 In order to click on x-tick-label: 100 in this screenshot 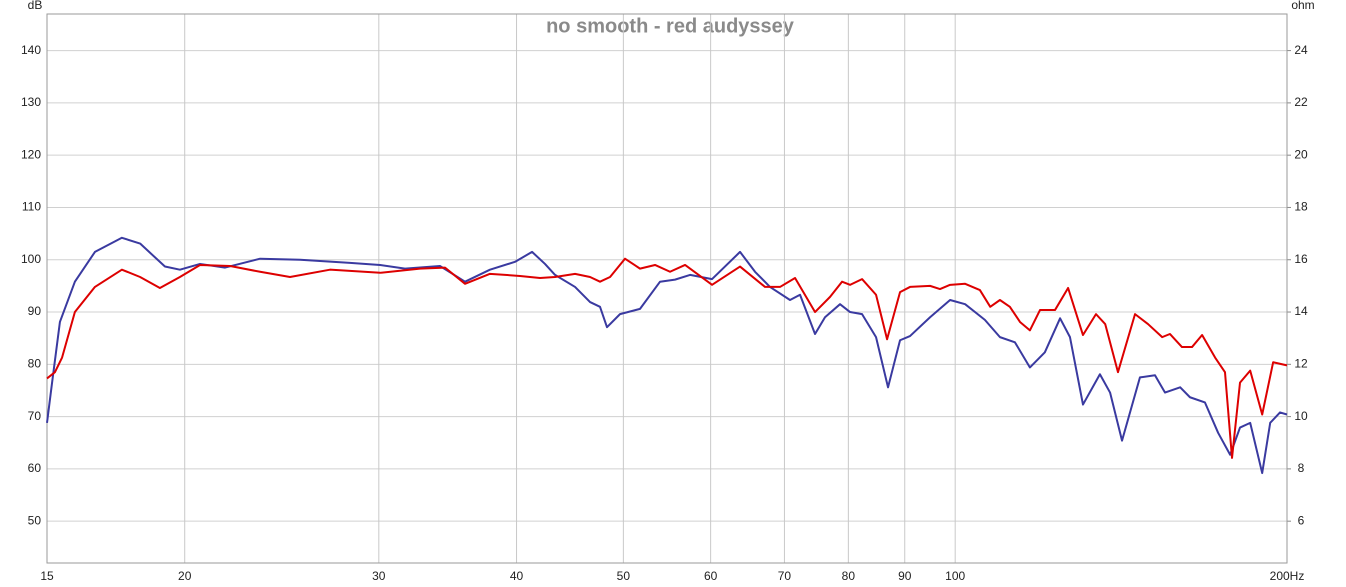, I will do `click(955, 576)`.